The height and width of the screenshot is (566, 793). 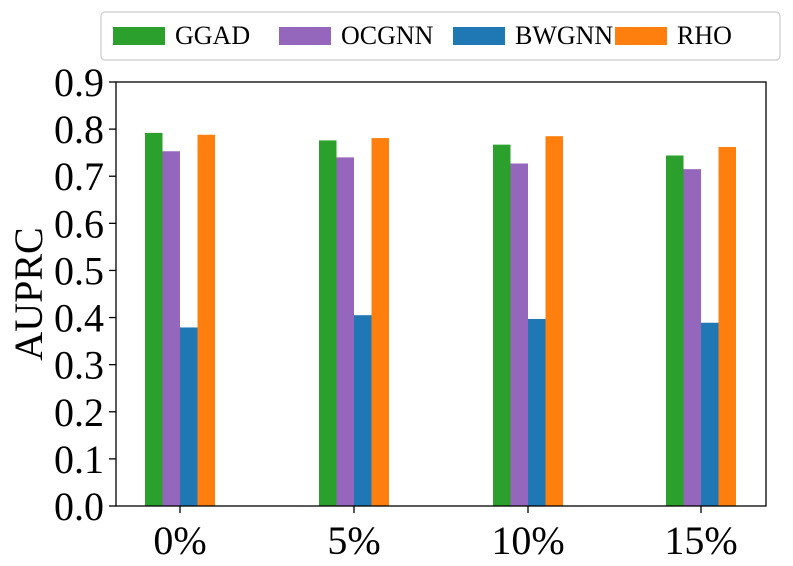 I want to click on x-tick-label: 5%, so click(x=353, y=540).